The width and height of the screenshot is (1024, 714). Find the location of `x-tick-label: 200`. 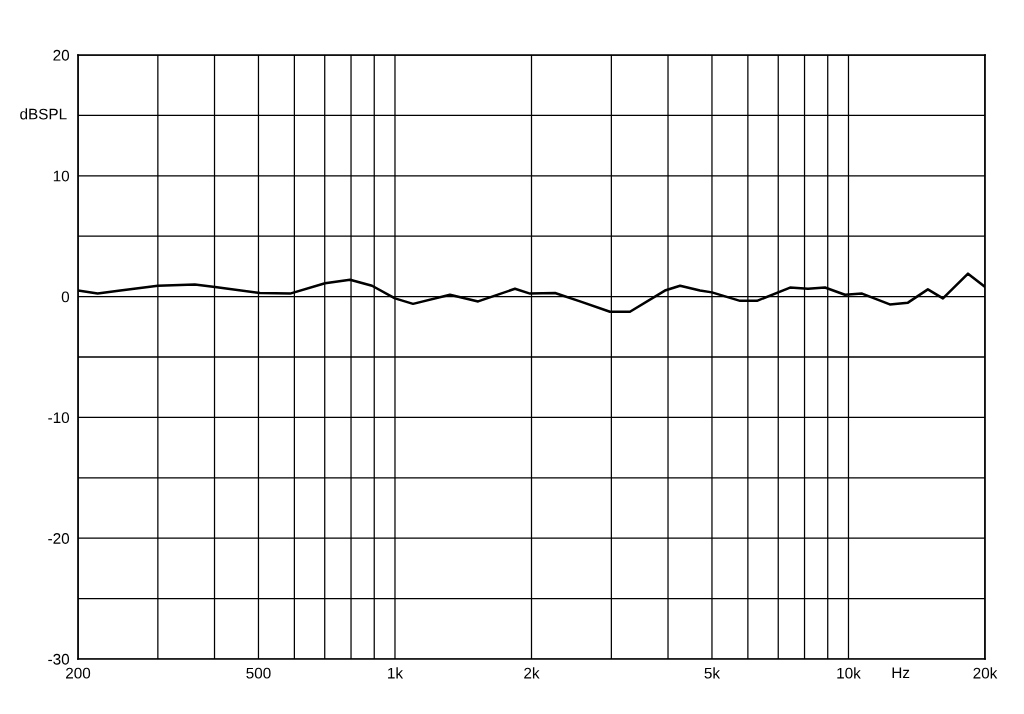

x-tick-label: 200 is located at coordinates (78, 673).